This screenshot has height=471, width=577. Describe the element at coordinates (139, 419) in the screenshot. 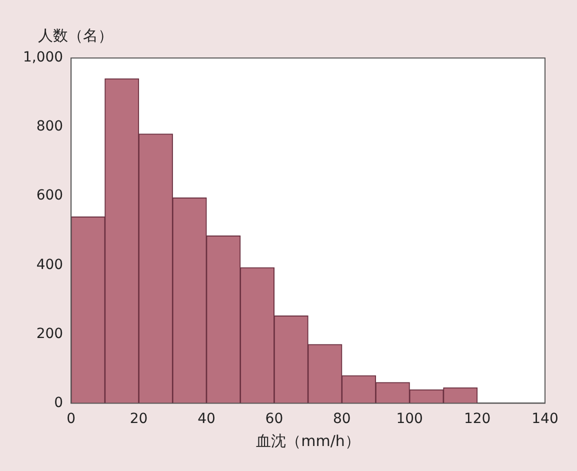

I see `x-tick-label: 20` at that location.